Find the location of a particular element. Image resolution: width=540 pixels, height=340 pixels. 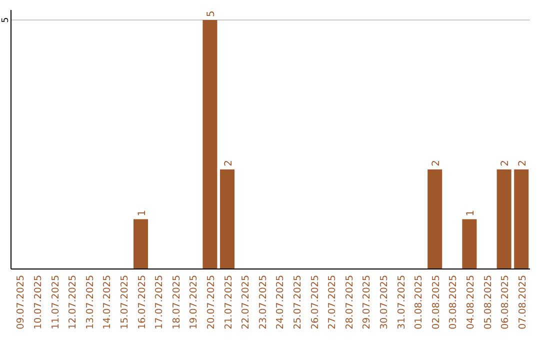

x-tick-label: 19.07.2025 is located at coordinates (194, 302).